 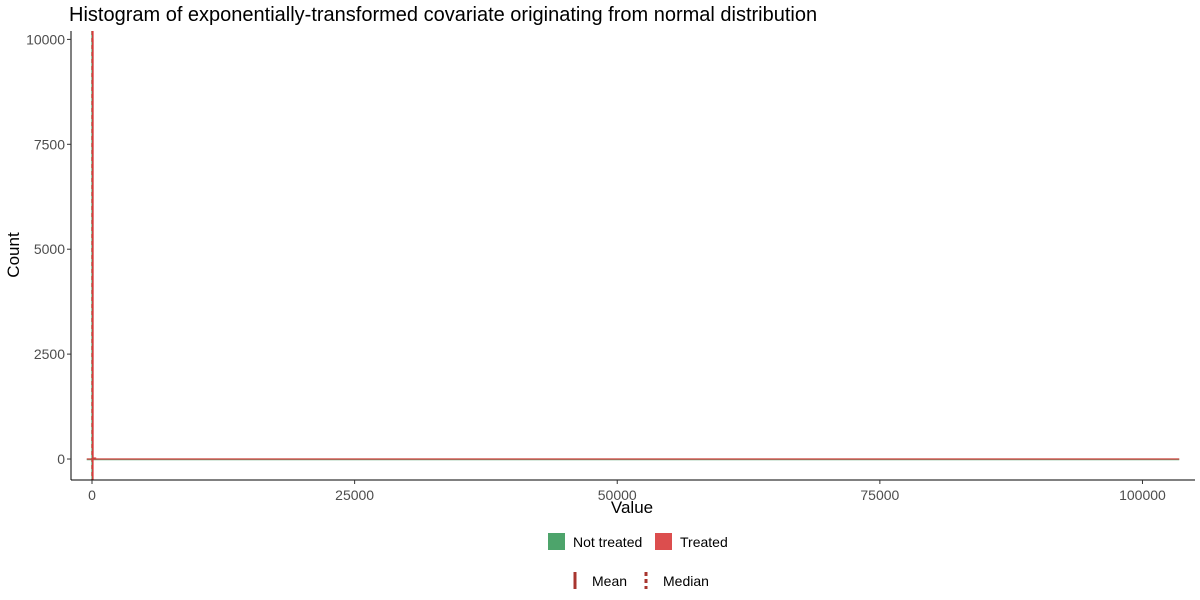 What do you see at coordinates (354, 495) in the screenshot?
I see `x-tick-label: 25000` at bounding box center [354, 495].